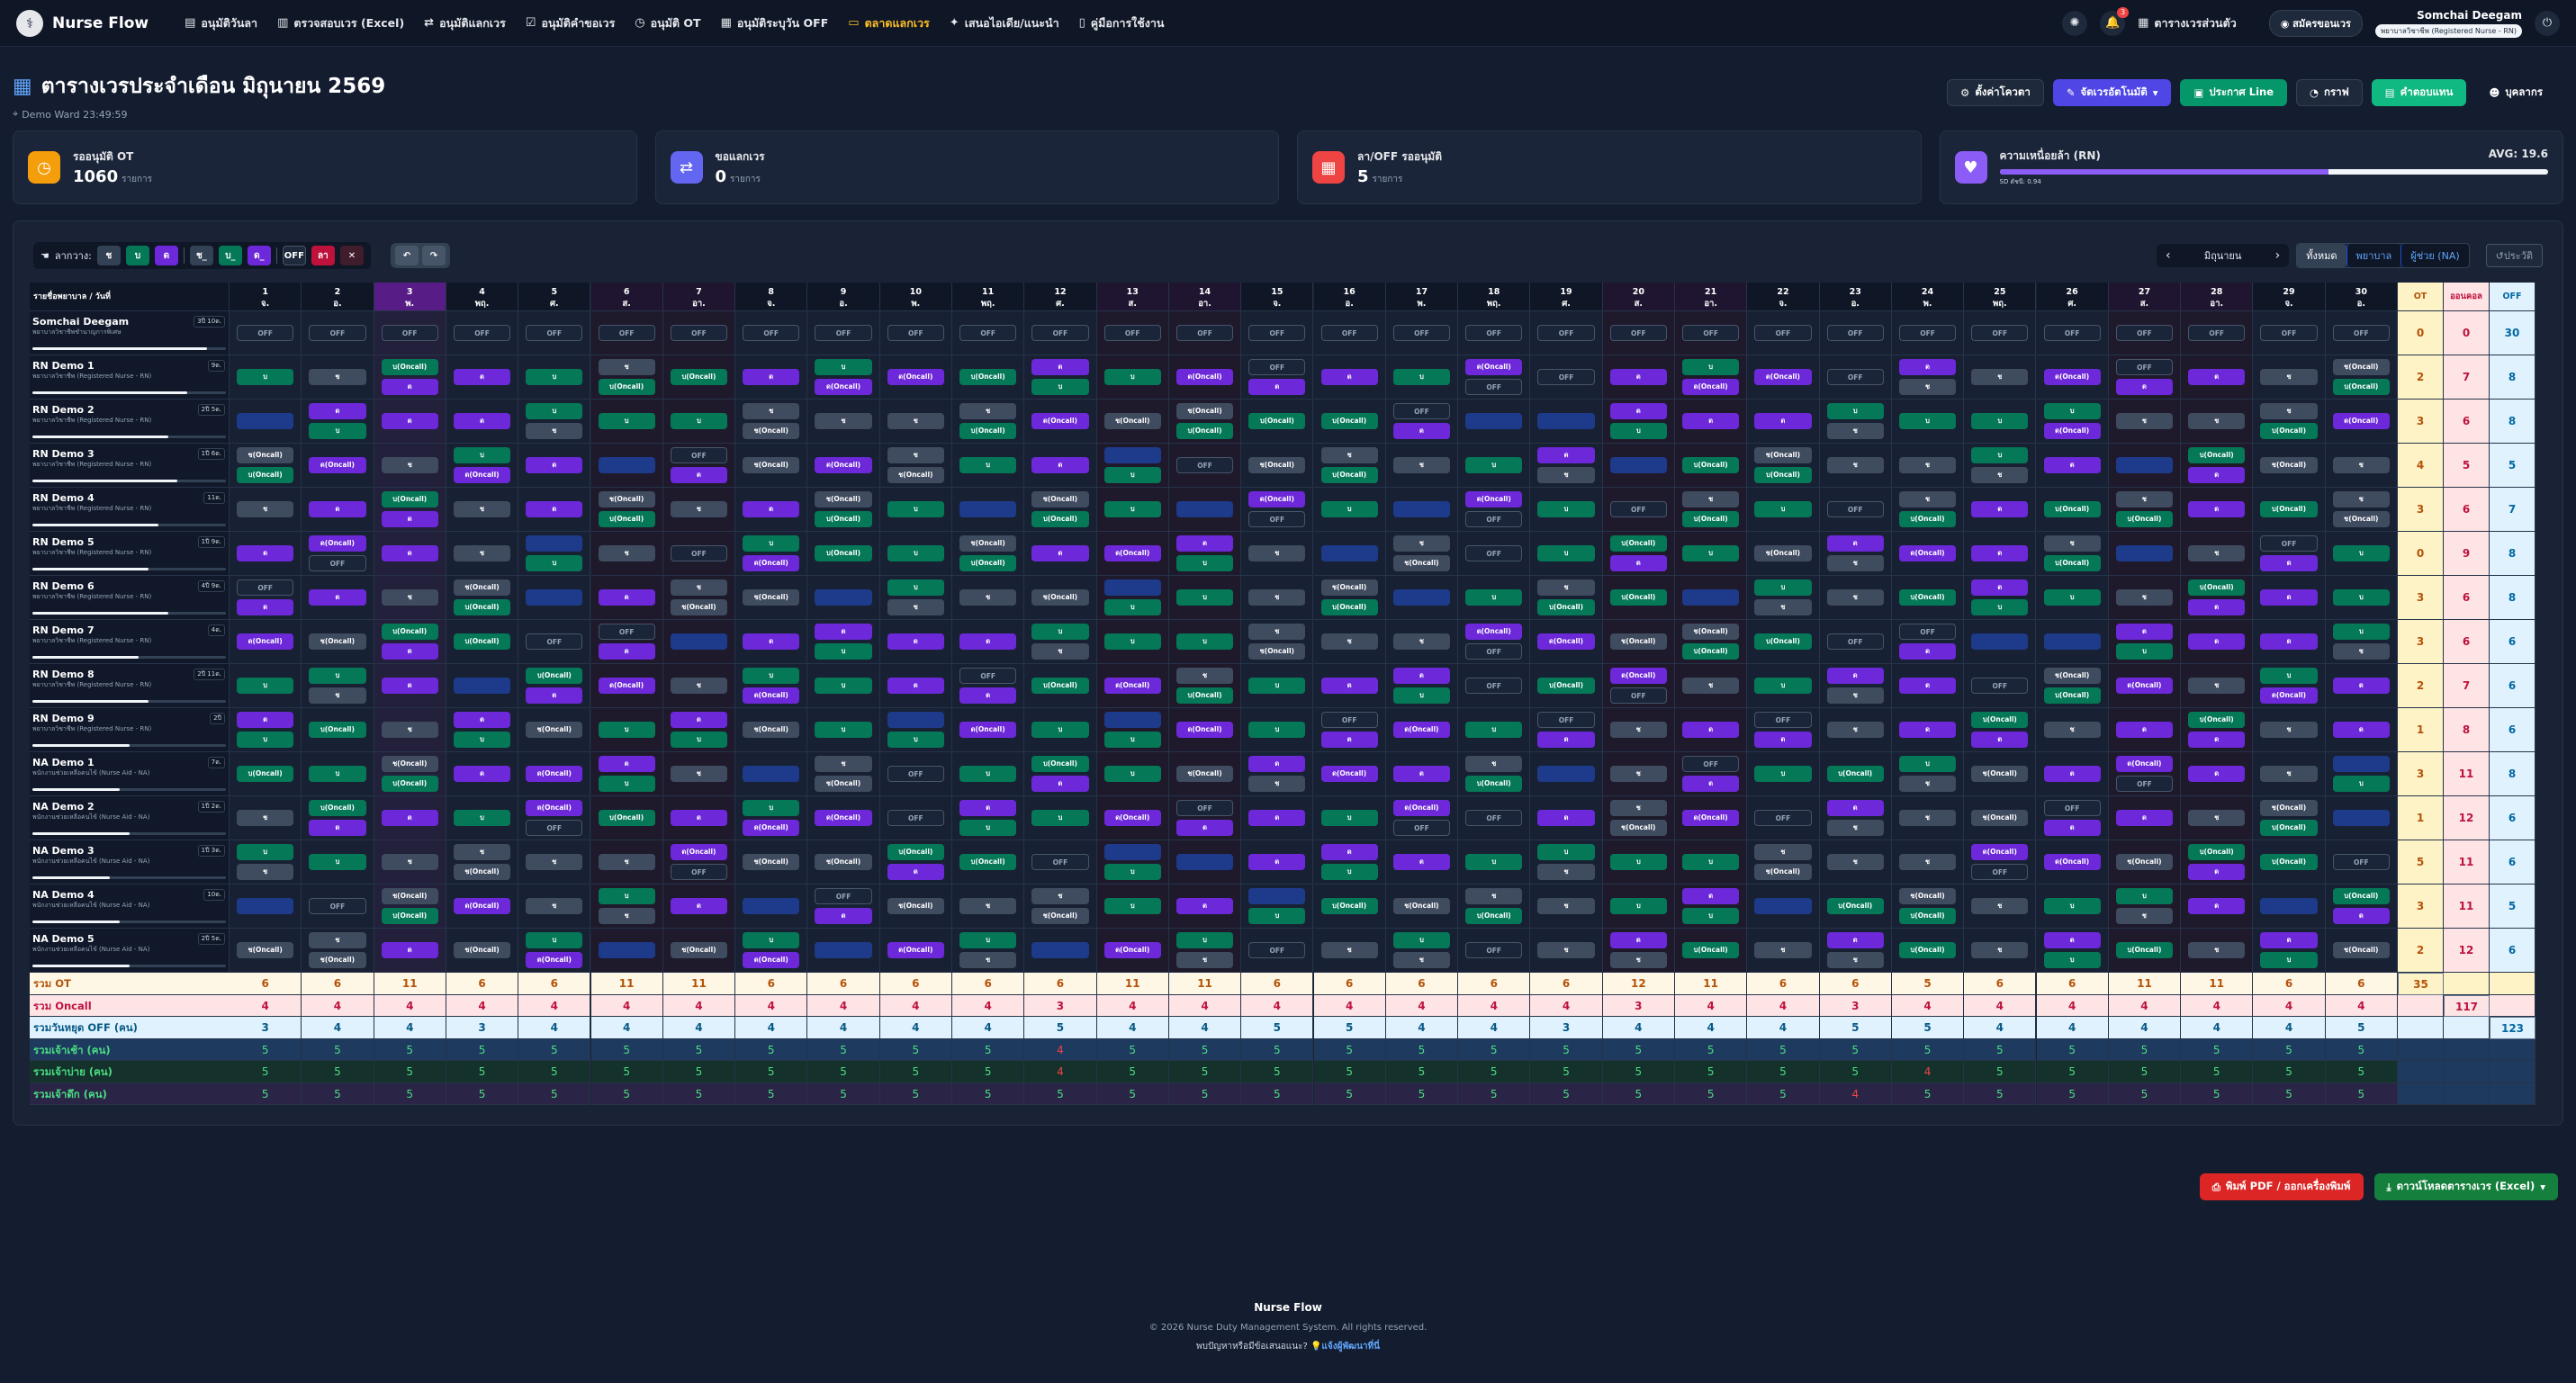 This screenshot has width=2576, height=1383. I want to click on shift-cell: ชบ(Oncall), so click(1205, 686).